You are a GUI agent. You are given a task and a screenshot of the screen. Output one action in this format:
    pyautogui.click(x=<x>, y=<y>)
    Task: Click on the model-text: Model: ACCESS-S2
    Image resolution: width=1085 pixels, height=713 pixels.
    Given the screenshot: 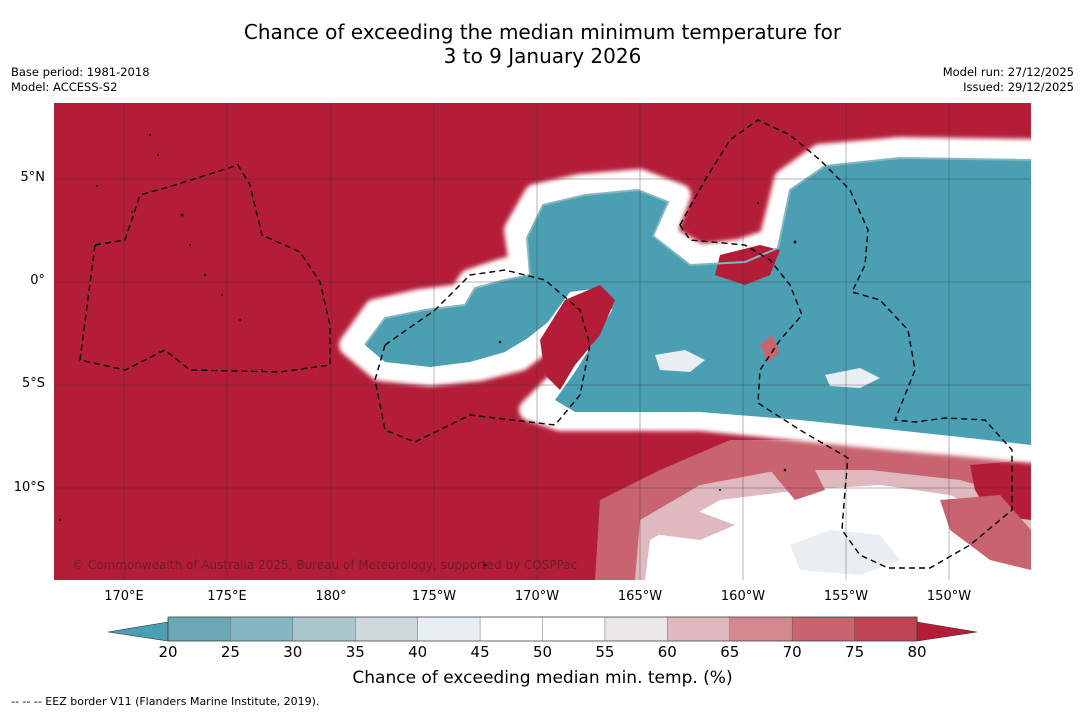 What is the action you would take?
    pyautogui.click(x=64, y=86)
    